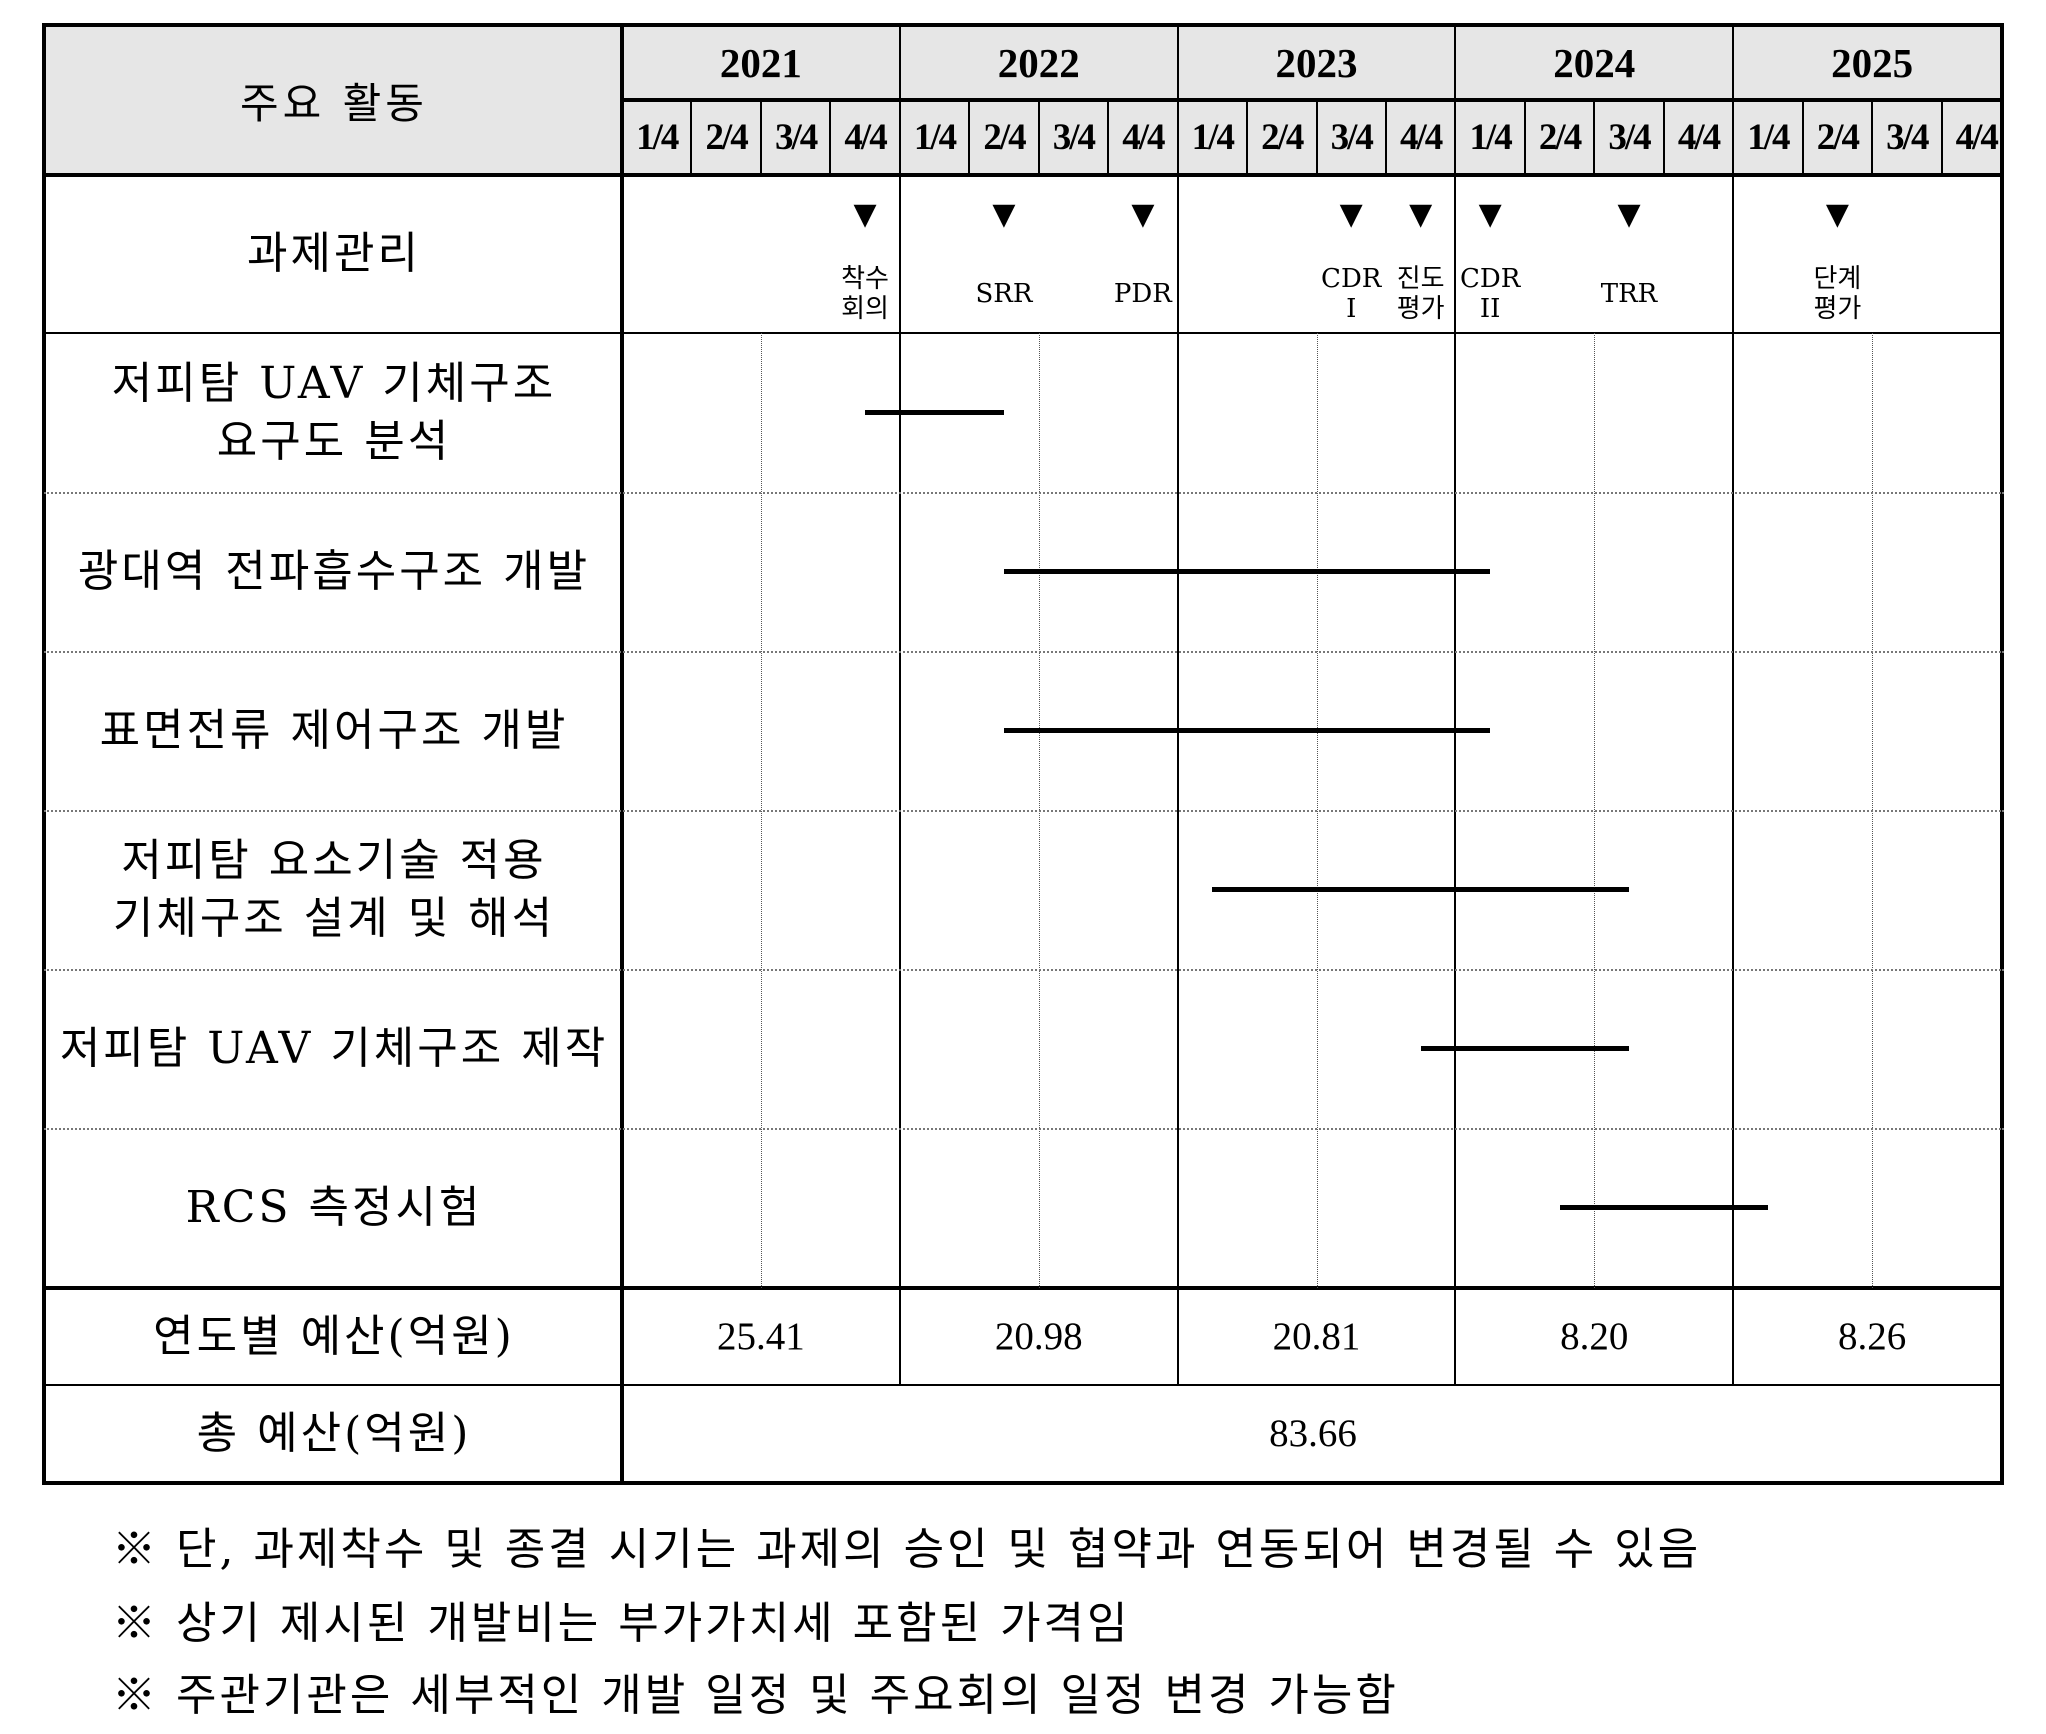 This screenshot has height=1734, width=2046. I want to click on note-3: ※ 주관기관은 세부적인 개발 일정 및 주요회의 일정 변경 가능함, so click(755, 1695).